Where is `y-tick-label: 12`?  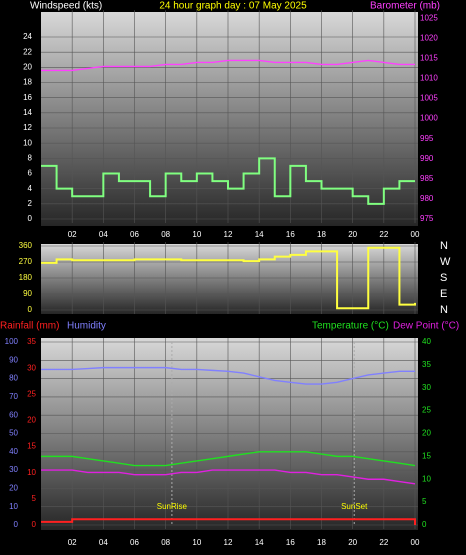
y-tick-label: 12 is located at coordinates (27, 127).